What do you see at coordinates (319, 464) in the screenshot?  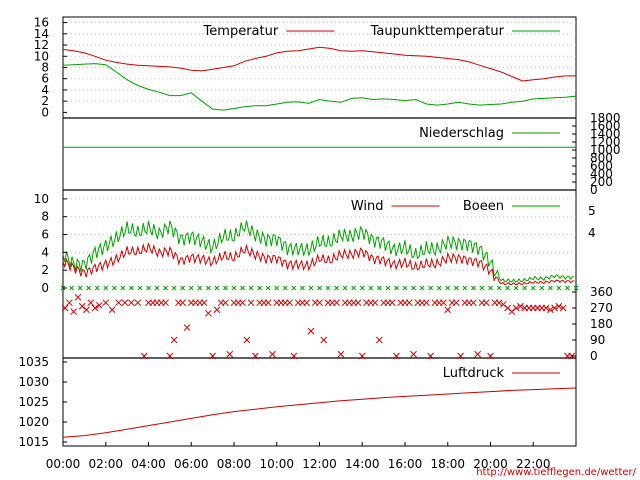 I see `xtick-label: 12:00` at bounding box center [319, 464].